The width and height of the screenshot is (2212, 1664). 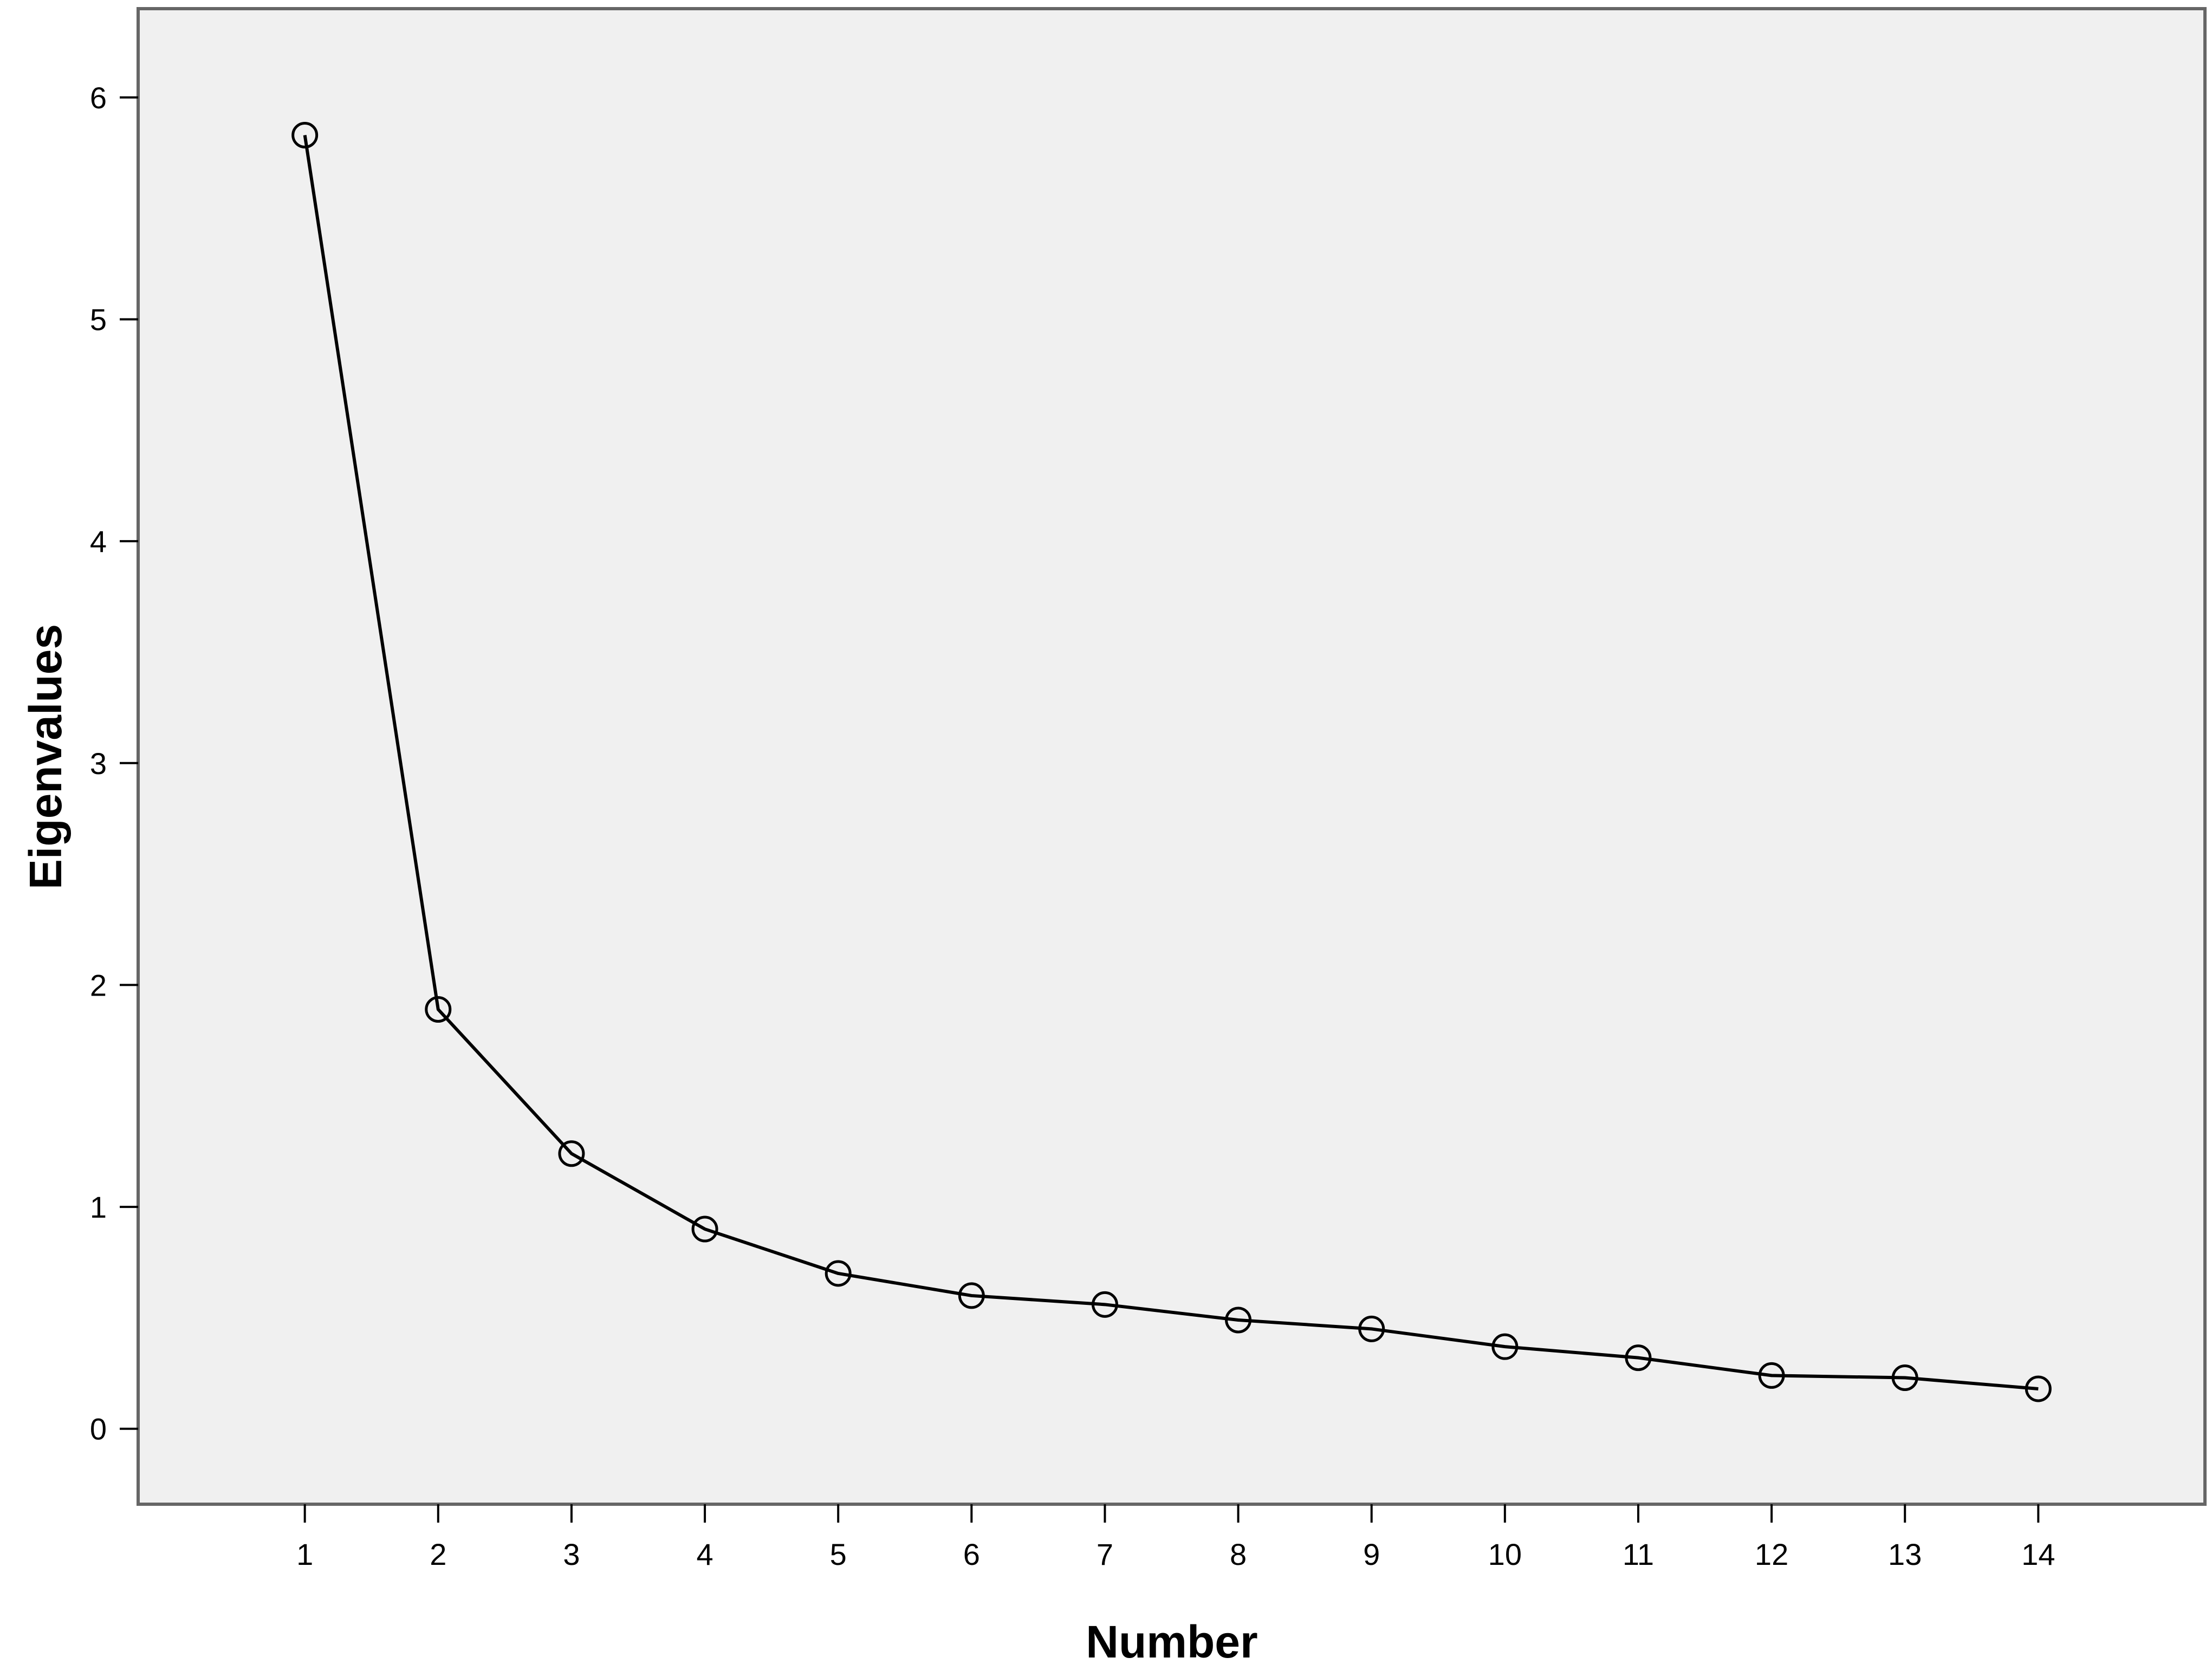 What do you see at coordinates (45, 756) in the screenshot?
I see `y-axis-title: Eigenvalues` at bounding box center [45, 756].